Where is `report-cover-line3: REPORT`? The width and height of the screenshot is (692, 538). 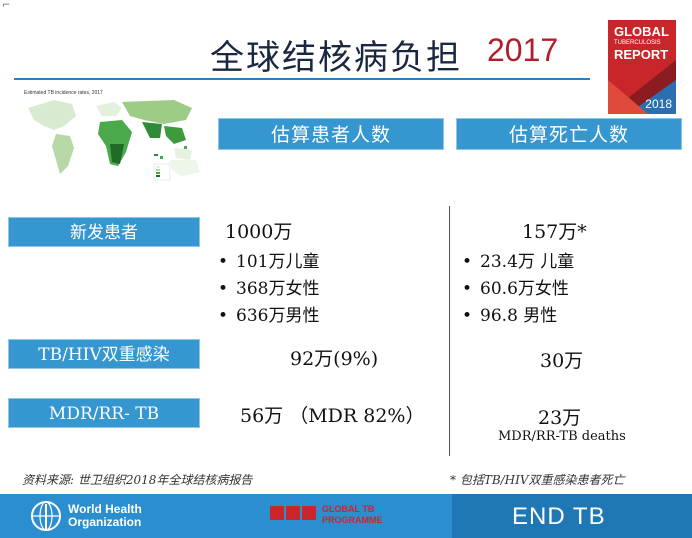
report-cover-line3: REPORT is located at coordinates (641, 54).